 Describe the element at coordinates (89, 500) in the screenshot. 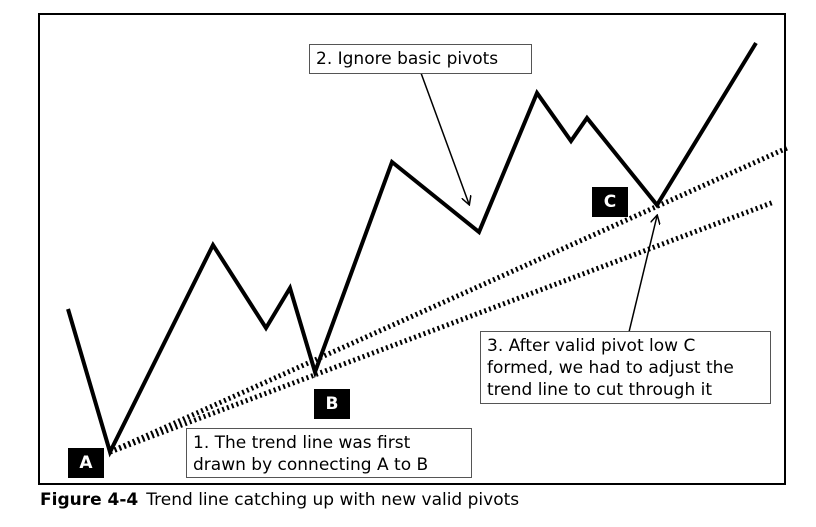

I see `figure-number: Figure 4-4` at that location.